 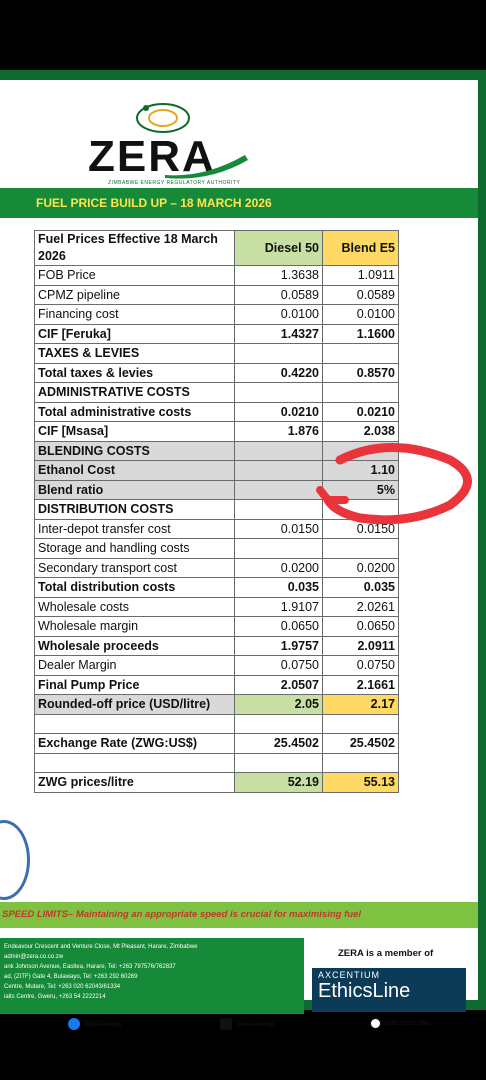 What do you see at coordinates (349, 975) in the screenshot?
I see `ethics-top: AXCENTIUM` at bounding box center [349, 975].